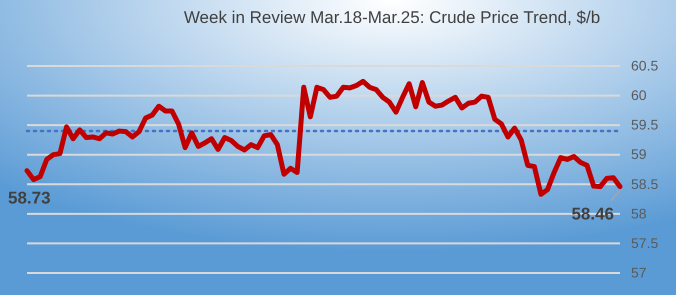 The image size is (676, 295). What do you see at coordinates (644, 242) in the screenshot?
I see `y-tick-label: 57.5` at bounding box center [644, 242].